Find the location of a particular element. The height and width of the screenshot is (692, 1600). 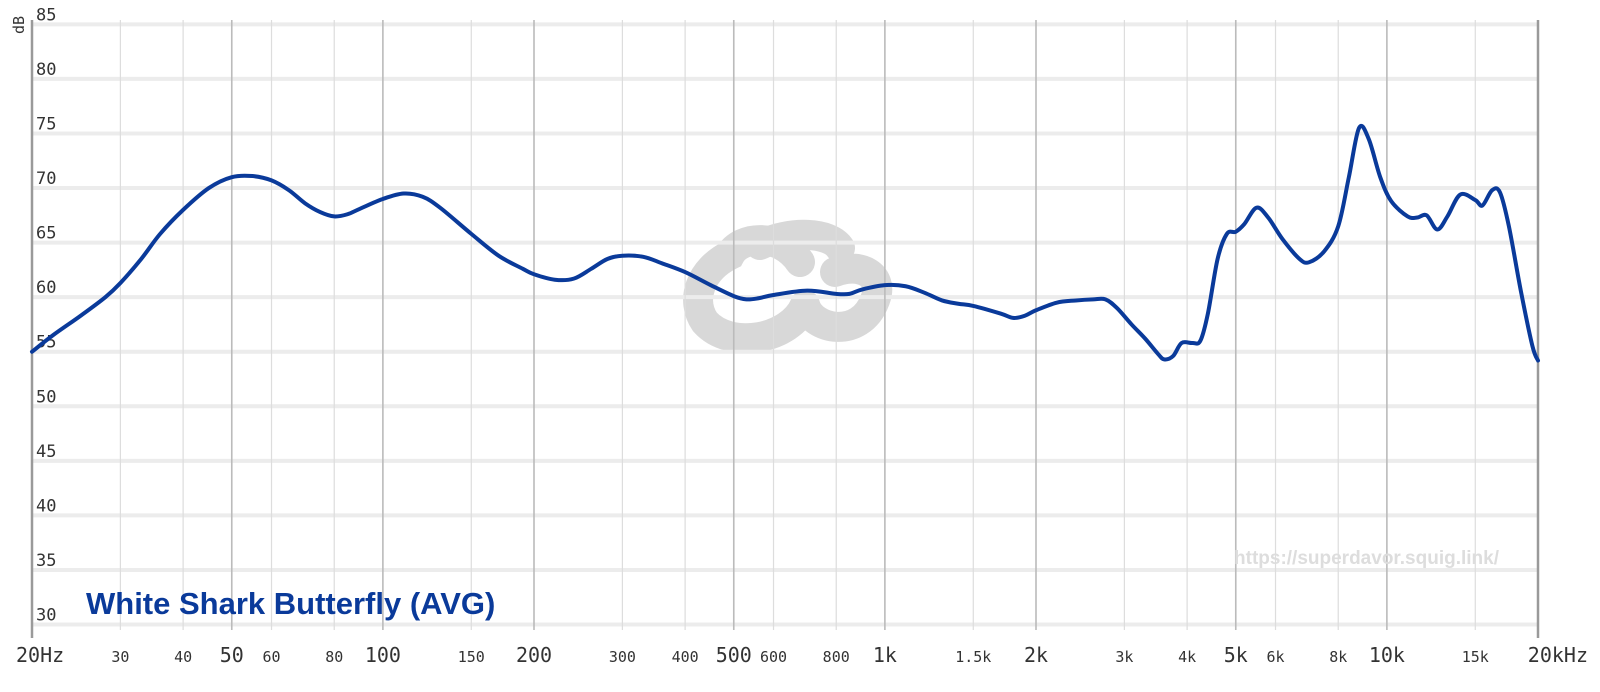

y-tick-label: 80 is located at coordinates (46, 70).